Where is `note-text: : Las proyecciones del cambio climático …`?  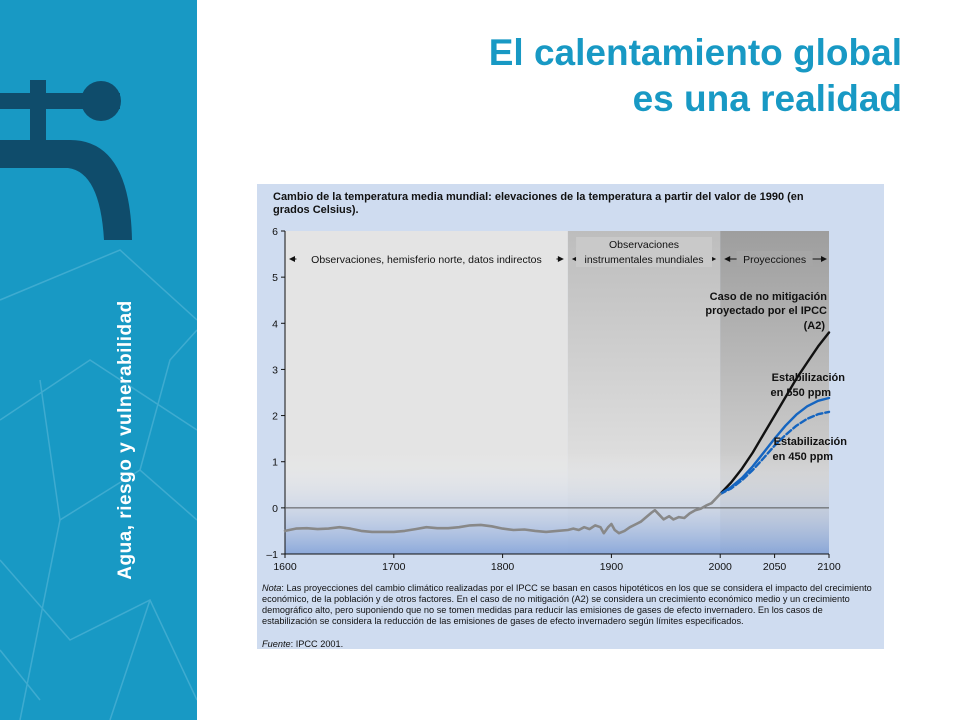
note-text: : Las proyecciones del cambio climático … is located at coordinates (567, 604).